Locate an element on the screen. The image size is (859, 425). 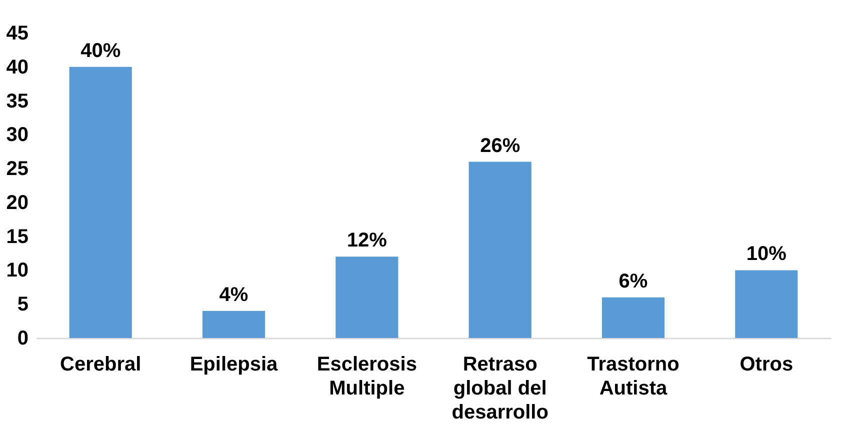
y-tick-label: 40 is located at coordinates (17, 67).